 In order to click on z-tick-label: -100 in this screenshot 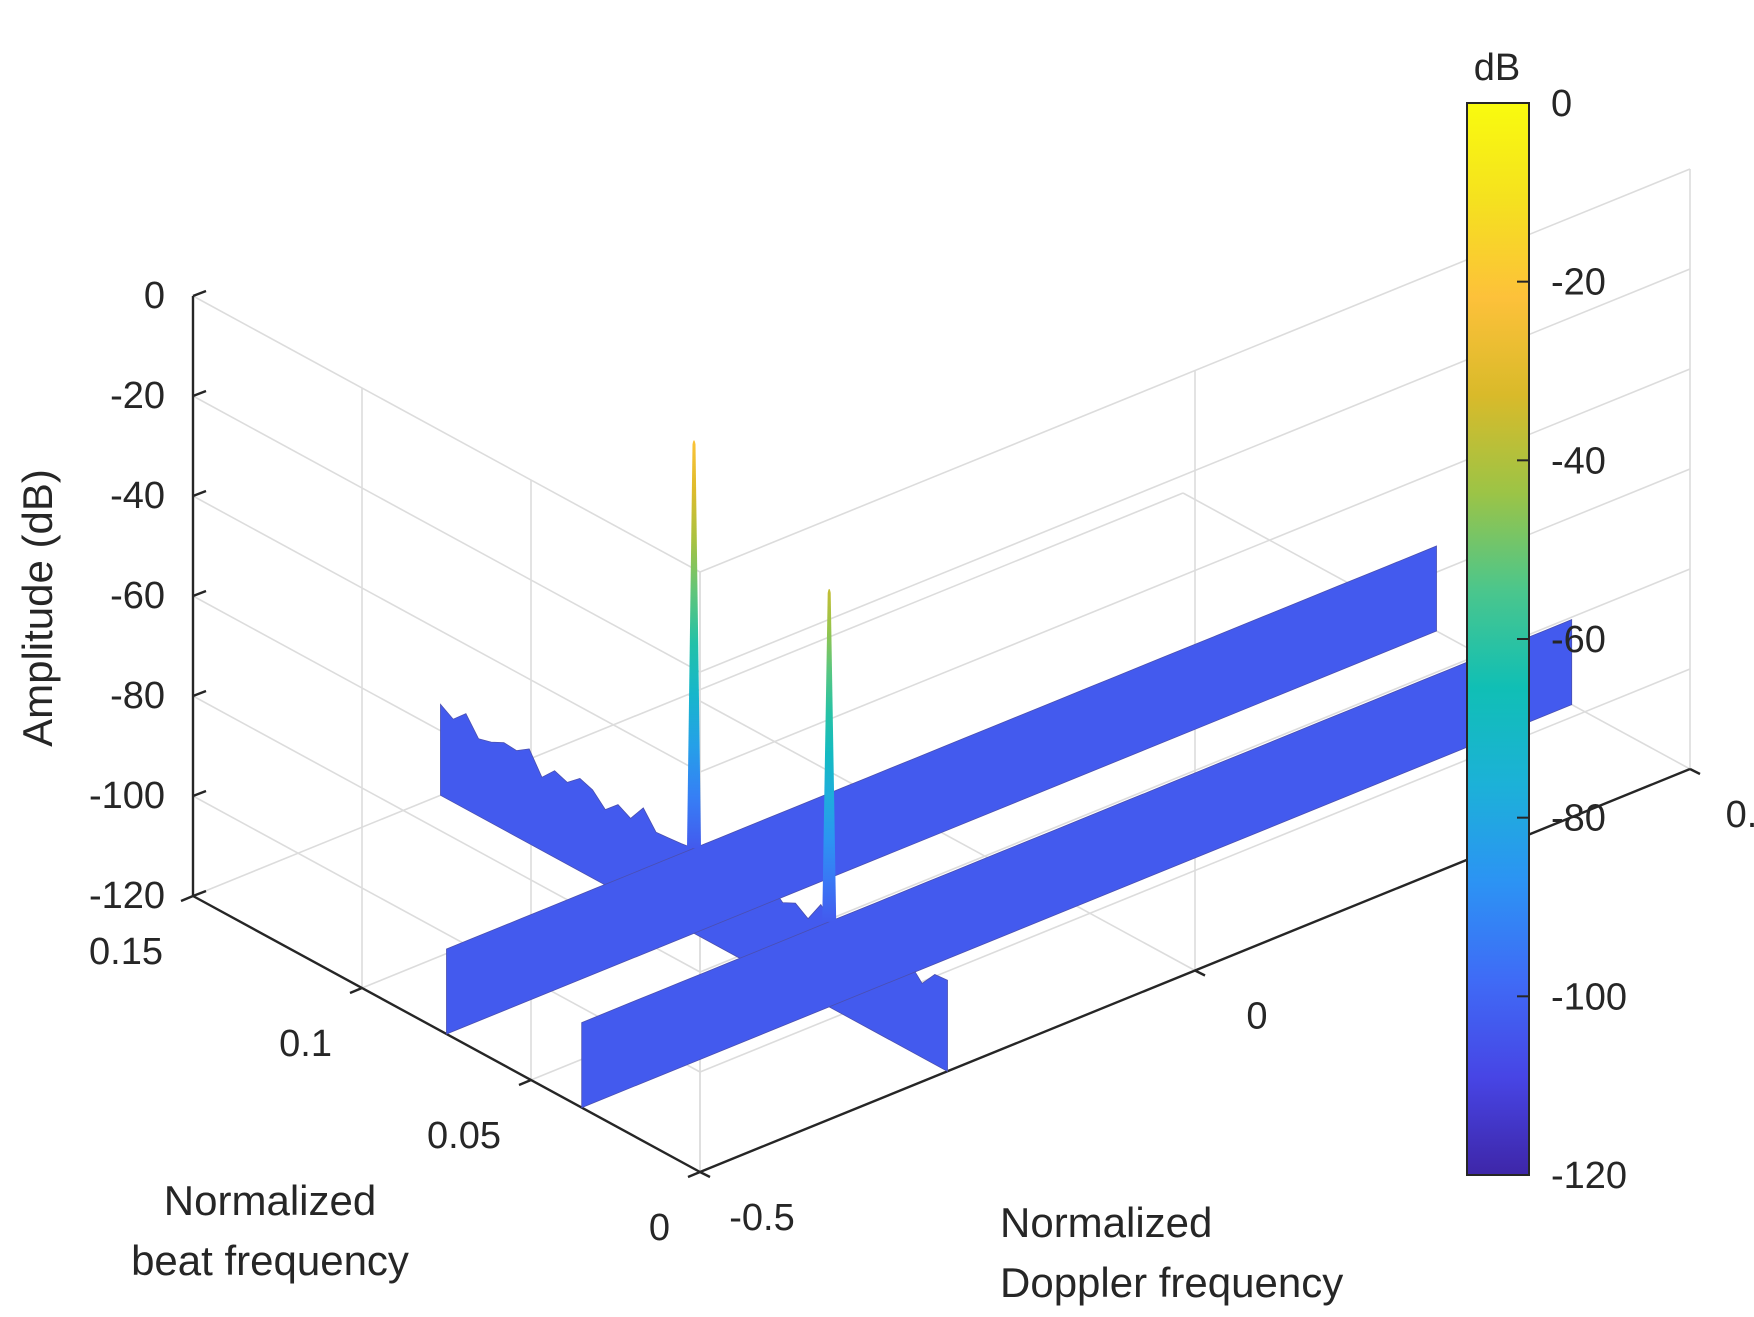, I will do `click(127, 796)`.